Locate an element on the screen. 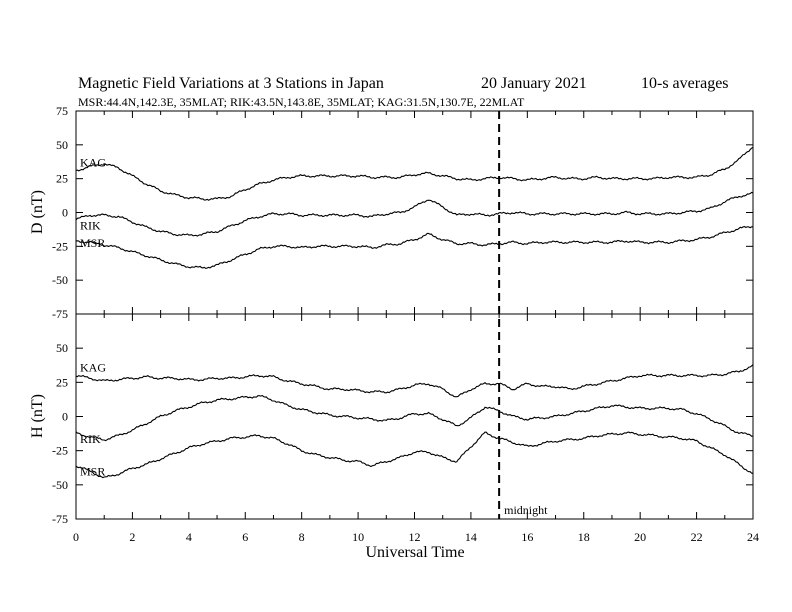 The image size is (792, 612). chart-date: 20 January 2021 is located at coordinates (534, 83).